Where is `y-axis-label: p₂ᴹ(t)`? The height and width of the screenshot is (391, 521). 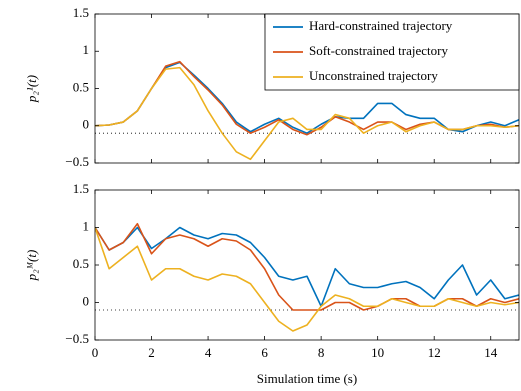 y-axis-label: p₂ᴹ(t) is located at coordinates (31, 266).